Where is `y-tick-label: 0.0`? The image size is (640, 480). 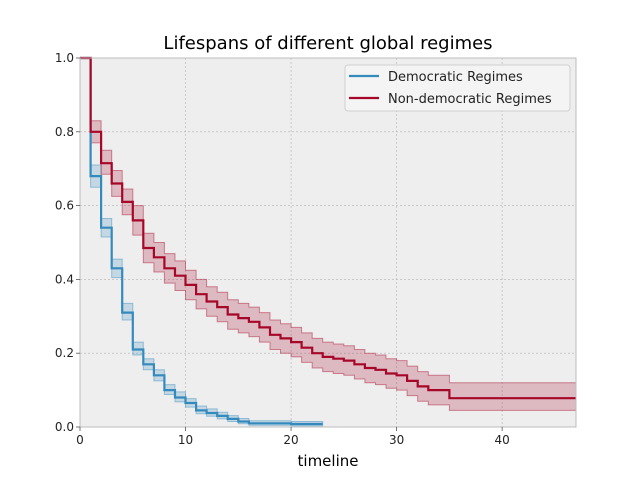
y-tick-label: 0.0 is located at coordinates (64, 427).